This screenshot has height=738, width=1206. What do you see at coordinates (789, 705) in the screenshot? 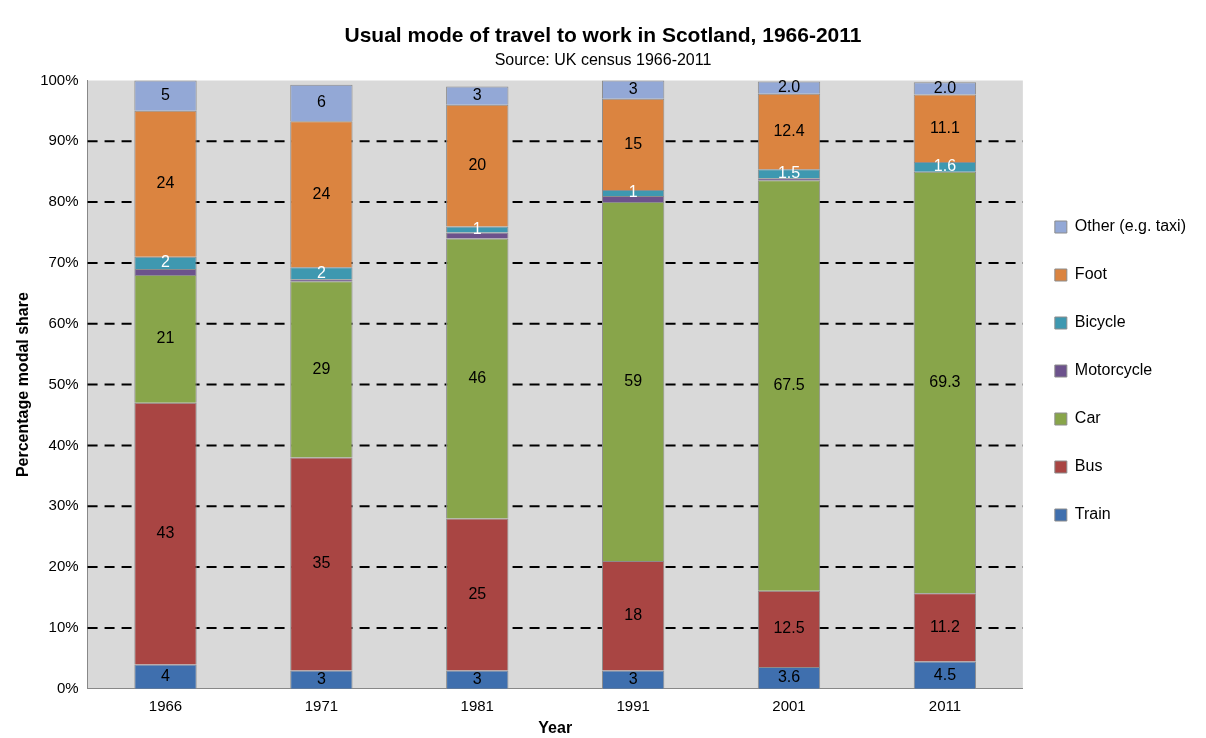
I see `x-tick-label: 2001` at bounding box center [789, 705].